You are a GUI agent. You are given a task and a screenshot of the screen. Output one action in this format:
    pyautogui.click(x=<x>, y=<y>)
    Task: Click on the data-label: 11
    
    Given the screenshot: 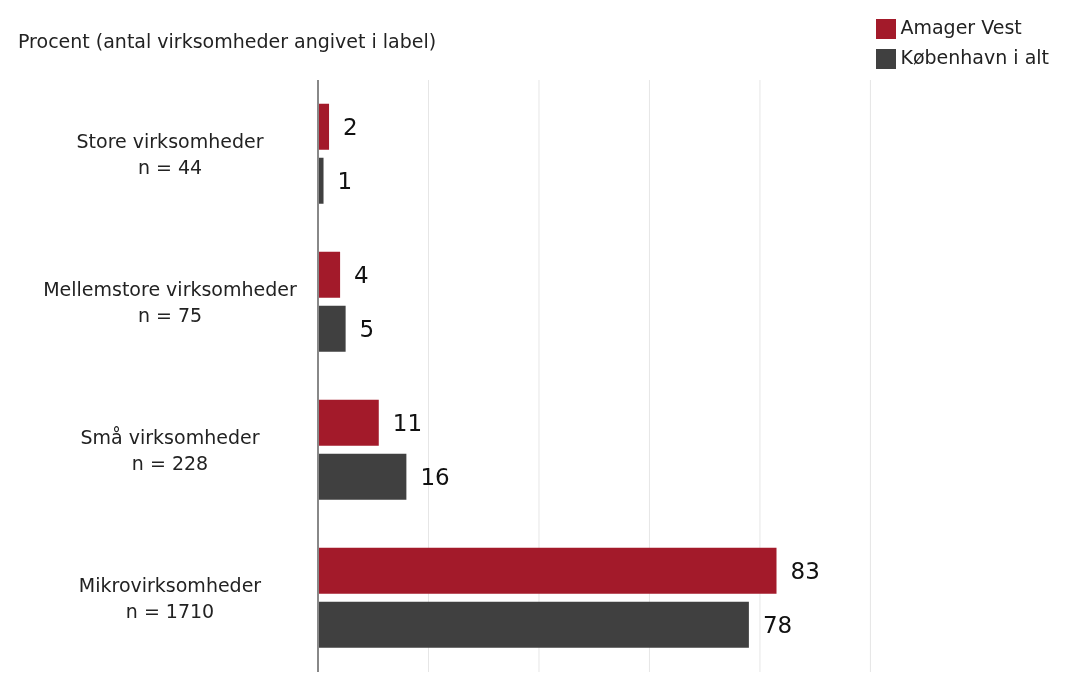 What is the action you would take?
    pyautogui.click(x=407, y=422)
    